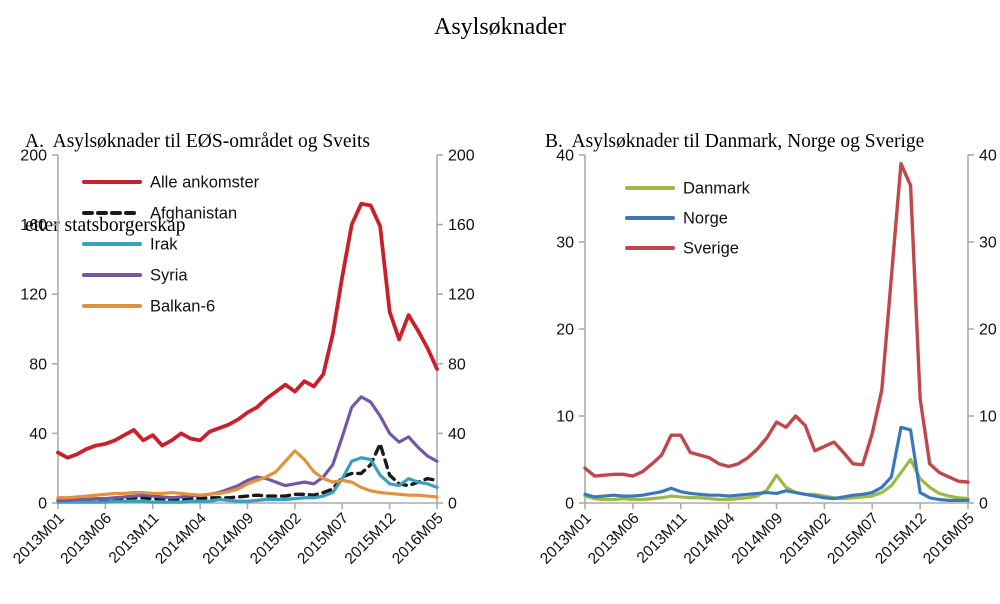 The image size is (1000, 604). I want to click on panel-b-legend-label-danmark: Danmark, so click(717, 189).